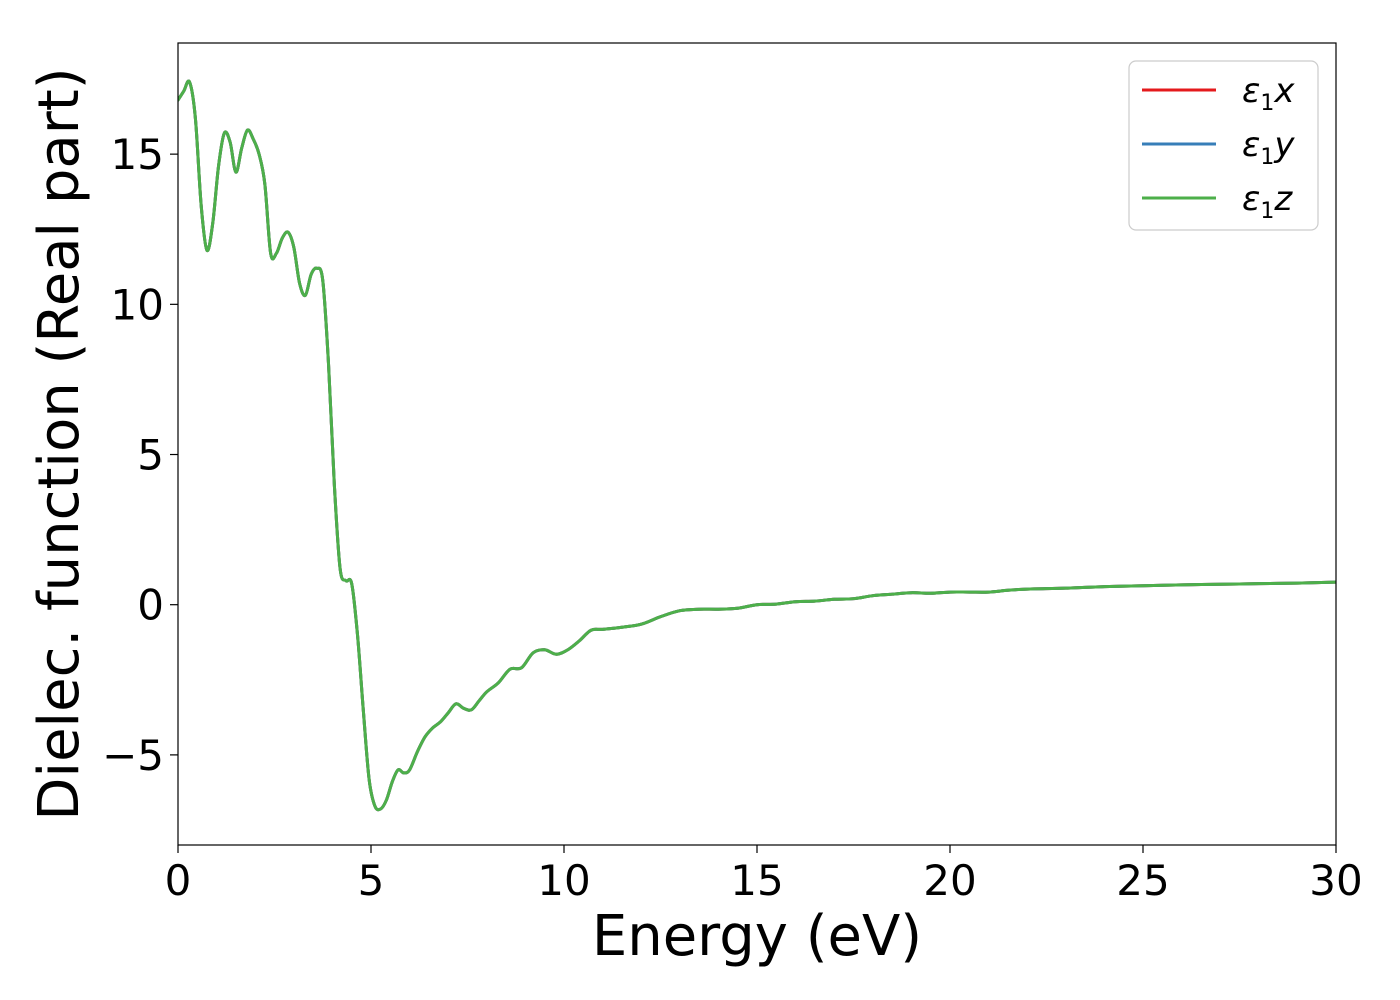 The width and height of the screenshot is (1400, 1000). I want to click on legend-label: ε1z, so click(1267, 201).